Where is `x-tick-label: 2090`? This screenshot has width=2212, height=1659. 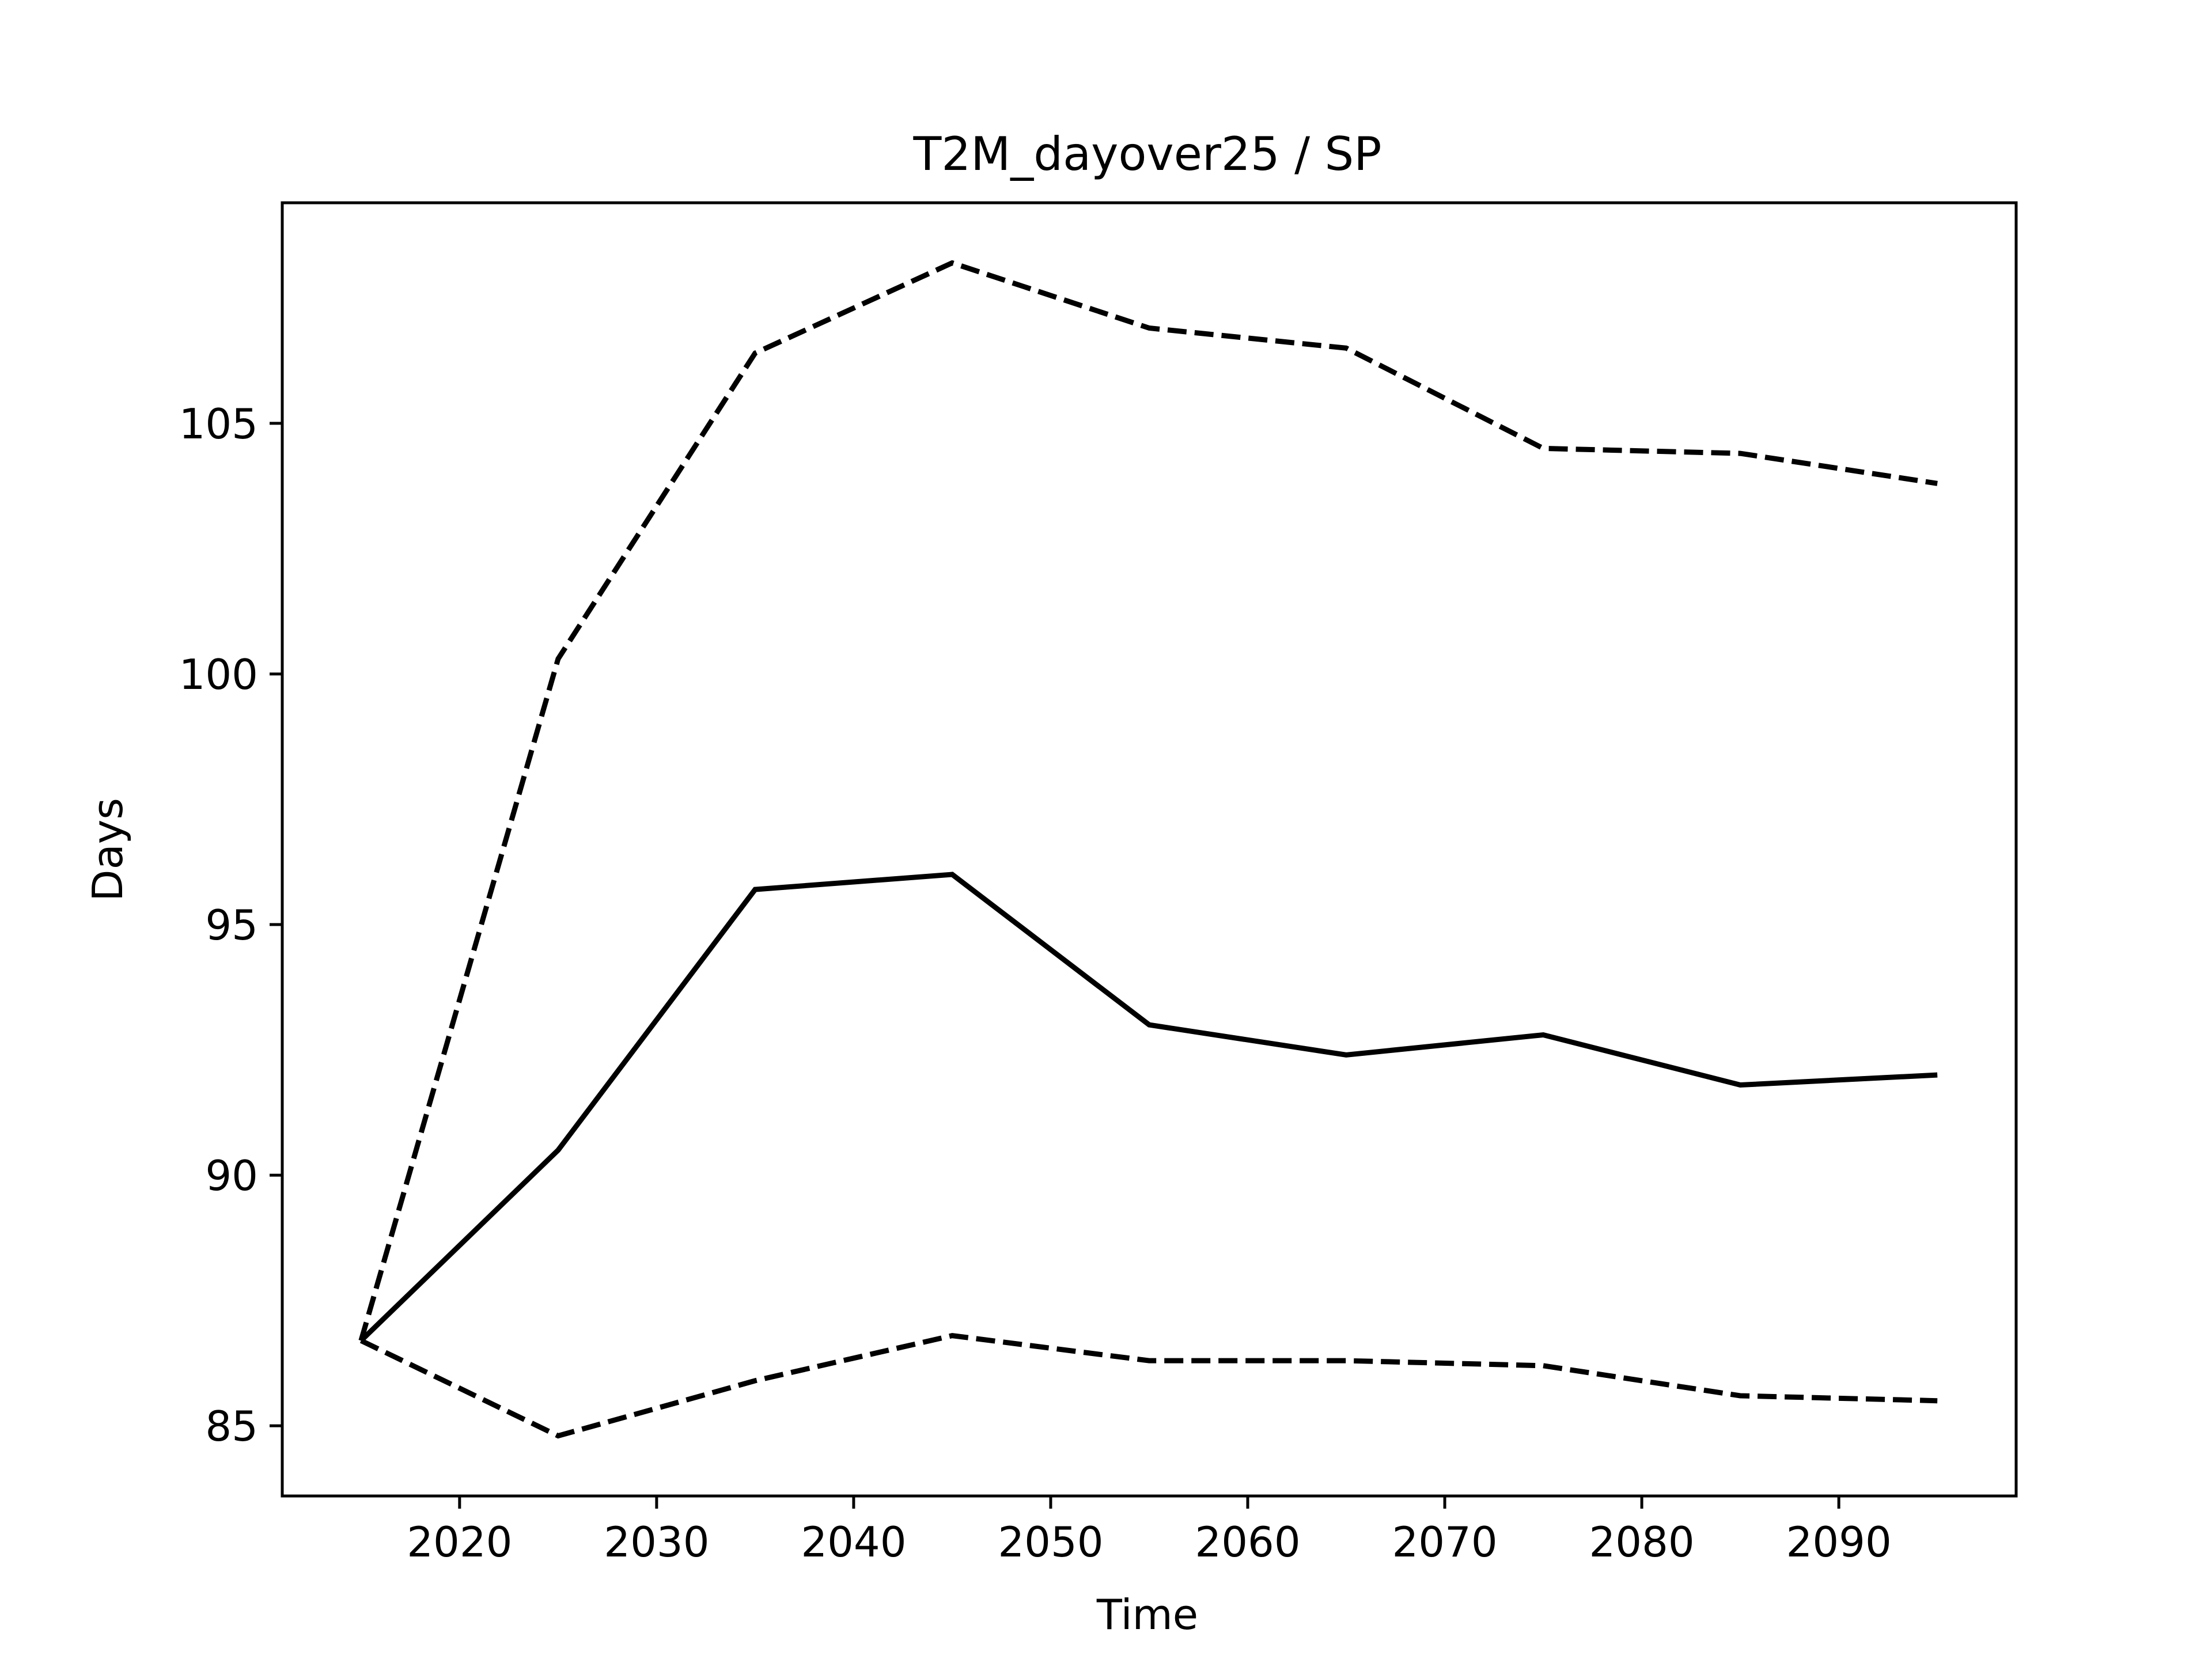 x-tick-label: 2090 is located at coordinates (1839, 1542).